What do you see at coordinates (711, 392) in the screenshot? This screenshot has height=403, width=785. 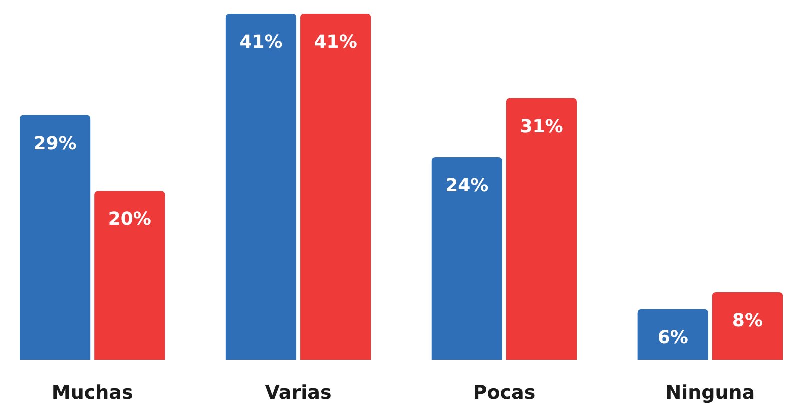 I see `x-tick-label: Ninguna` at bounding box center [711, 392].